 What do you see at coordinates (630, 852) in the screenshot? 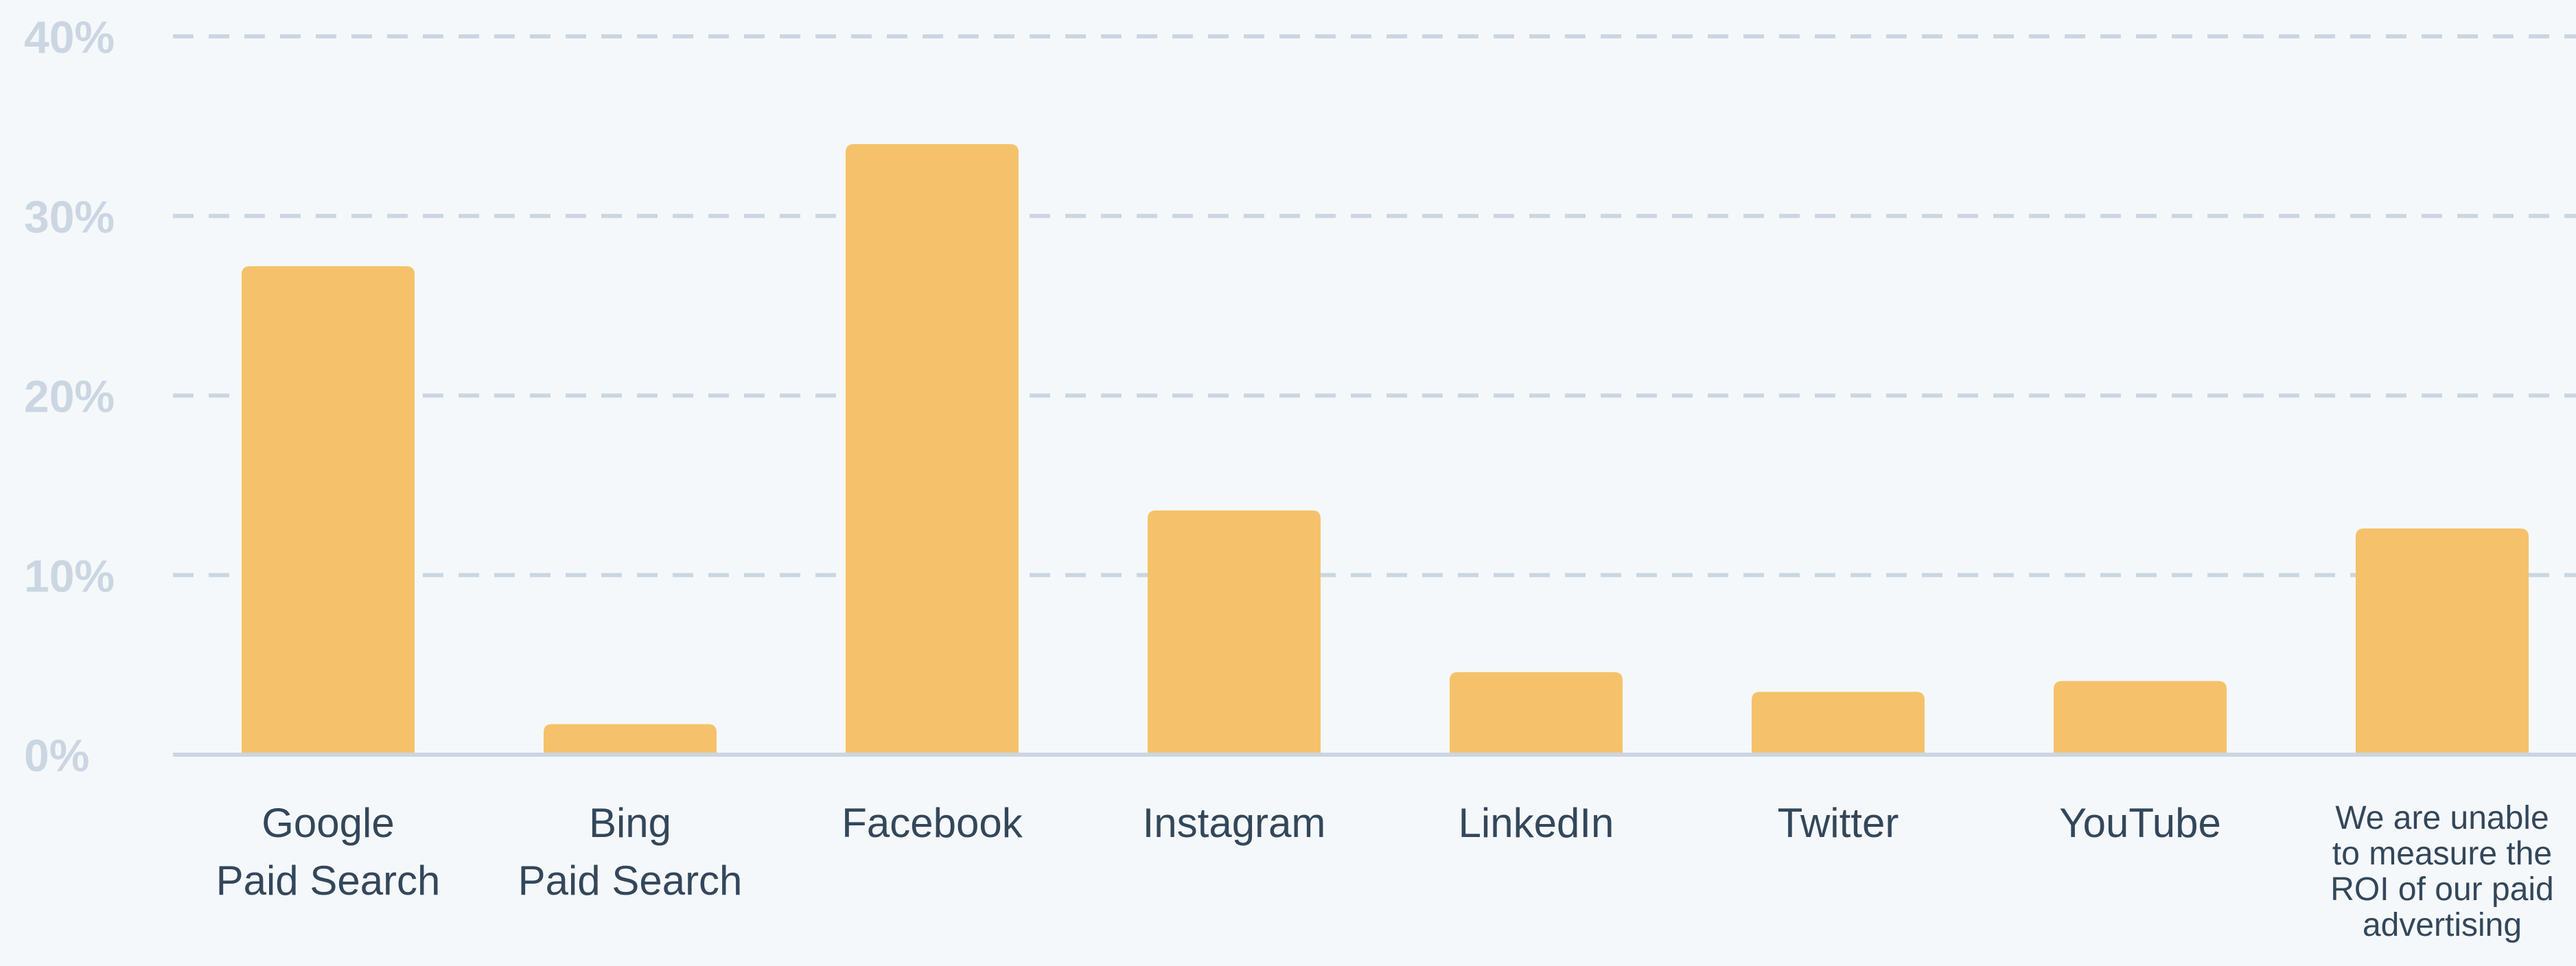
I see `x-category-label: Bing Paid Search` at bounding box center [630, 852].